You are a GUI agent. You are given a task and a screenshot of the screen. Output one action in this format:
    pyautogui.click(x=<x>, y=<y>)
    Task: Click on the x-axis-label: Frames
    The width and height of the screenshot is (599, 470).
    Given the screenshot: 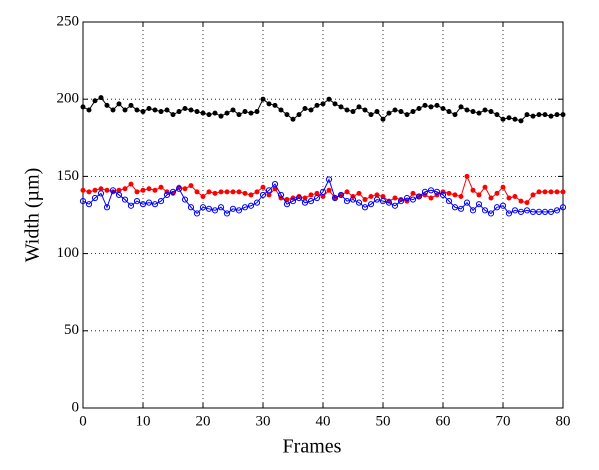 What is the action you would take?
    pyautogui.click(x=312, y=447)
    